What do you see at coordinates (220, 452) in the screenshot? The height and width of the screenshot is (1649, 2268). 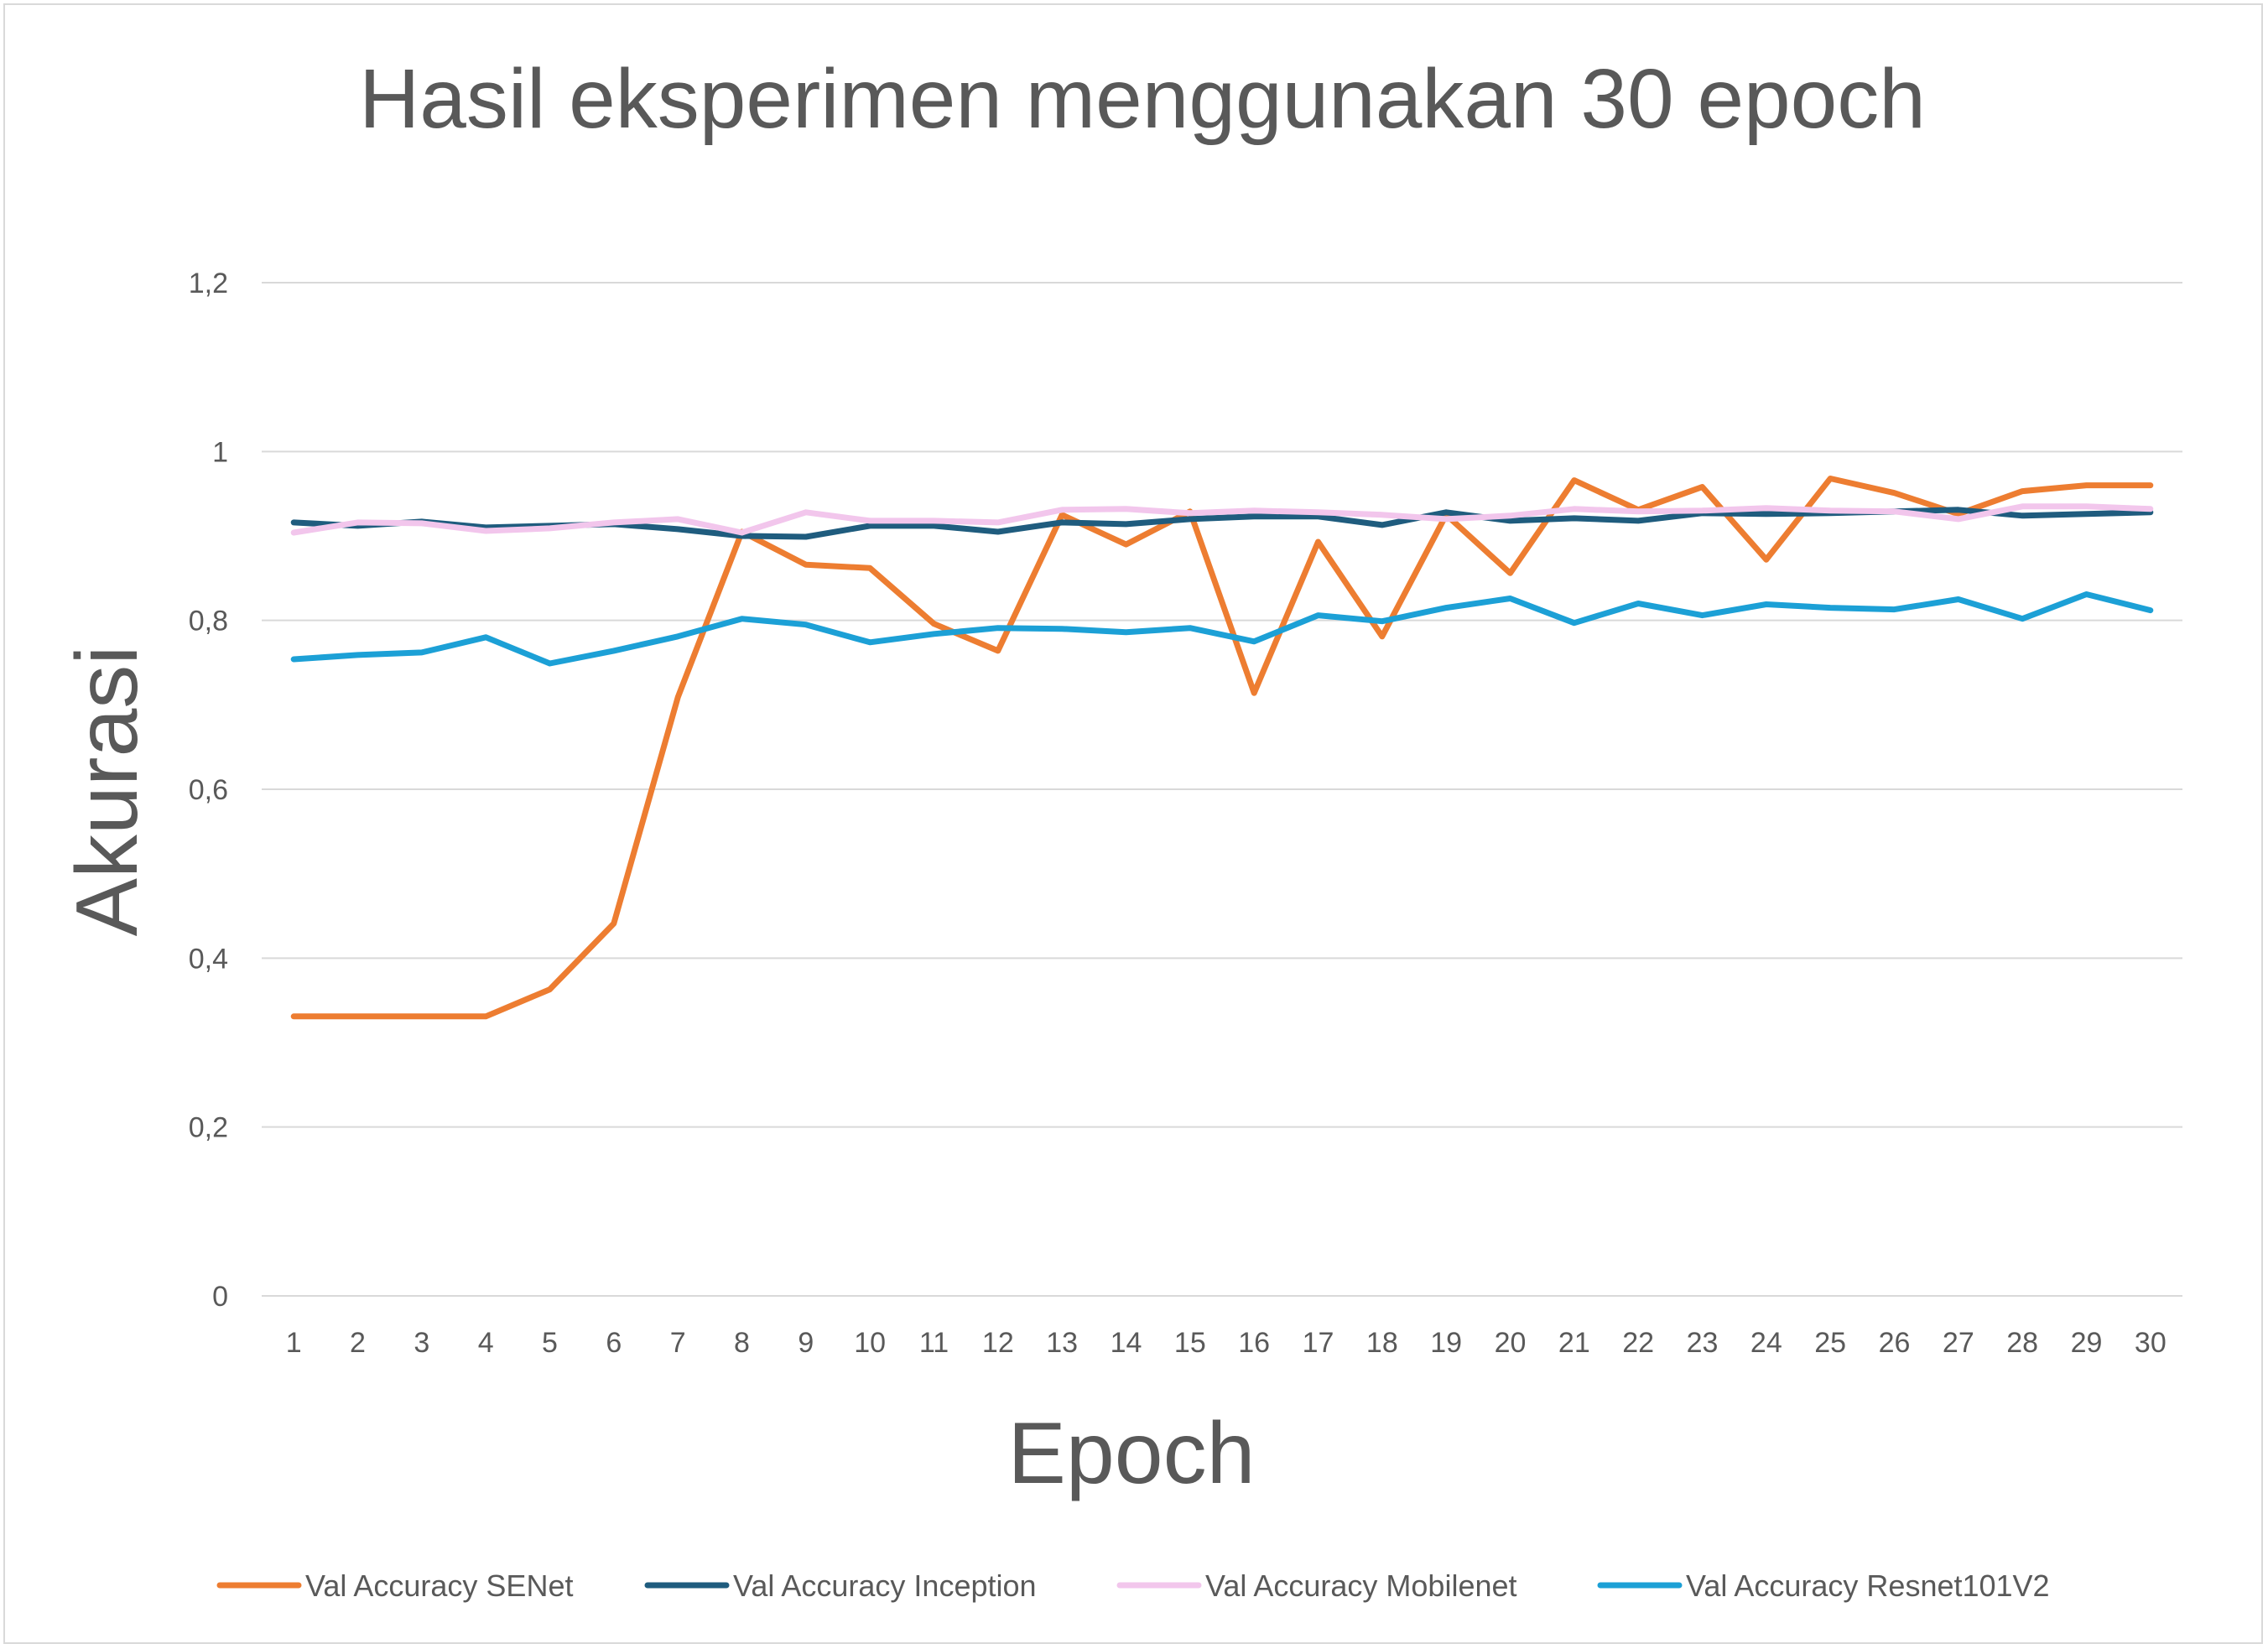 I see `y-tick-label: 1` at bounding box center [220, 452].